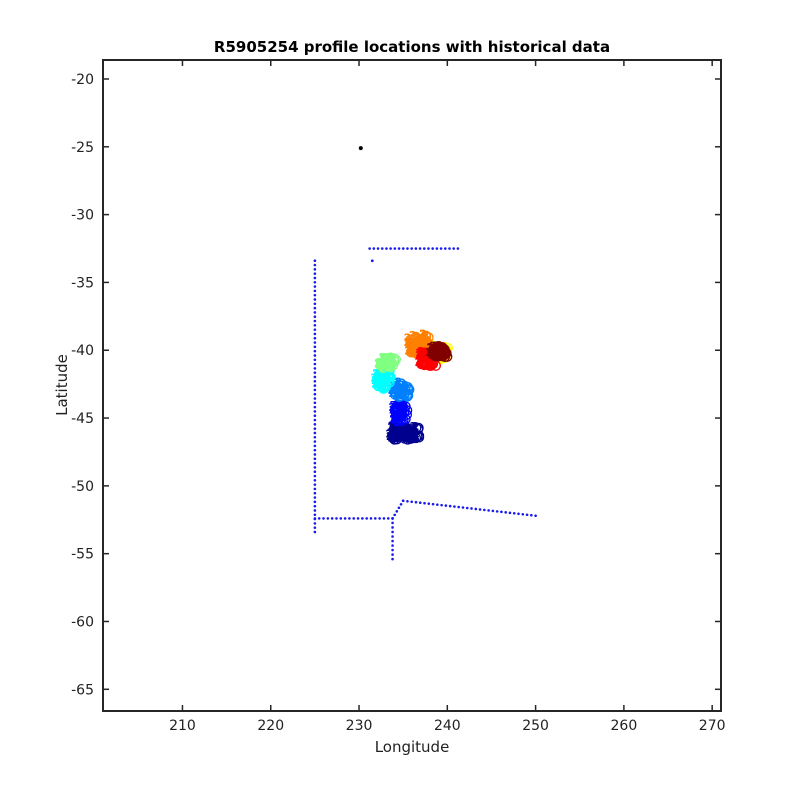 The image size is (800, 800). Describe the element at coordinates (182, 726) in the screenshot. I see `x-tick-label: 210` at that location.